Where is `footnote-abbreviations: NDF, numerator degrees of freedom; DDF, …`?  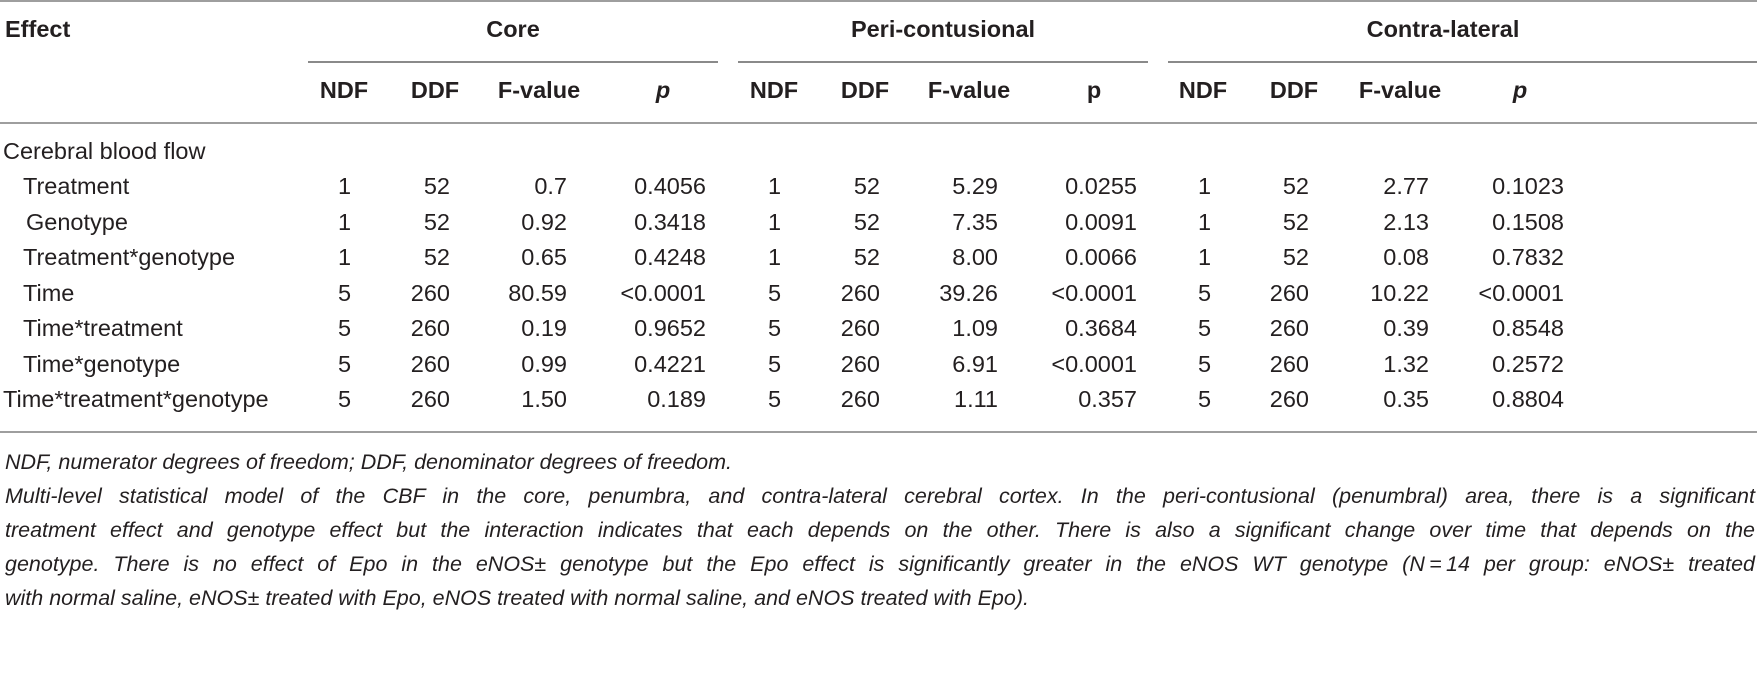 footnote-abbreviations: NDF, numerator degrees of freedom; DDF, … is located at coordinates (368, 462).